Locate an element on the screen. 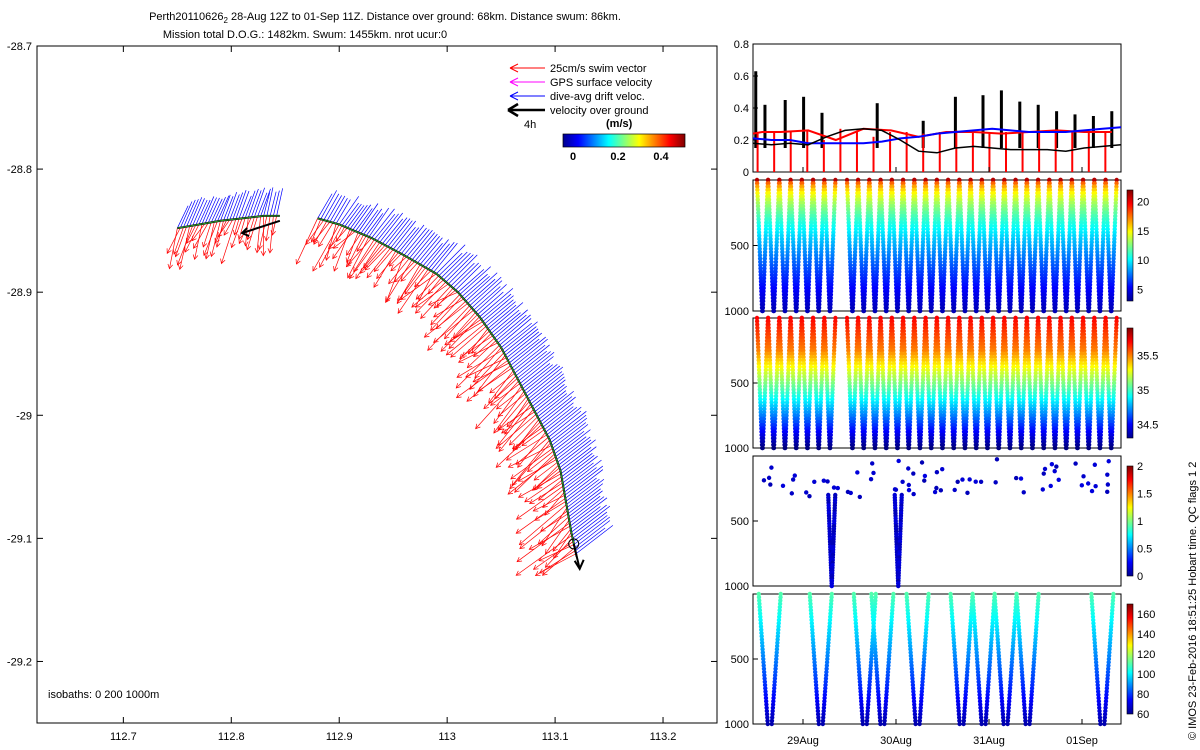 The image size is (1200, 750). velocity-black-line is located at coordinates (937, 141).